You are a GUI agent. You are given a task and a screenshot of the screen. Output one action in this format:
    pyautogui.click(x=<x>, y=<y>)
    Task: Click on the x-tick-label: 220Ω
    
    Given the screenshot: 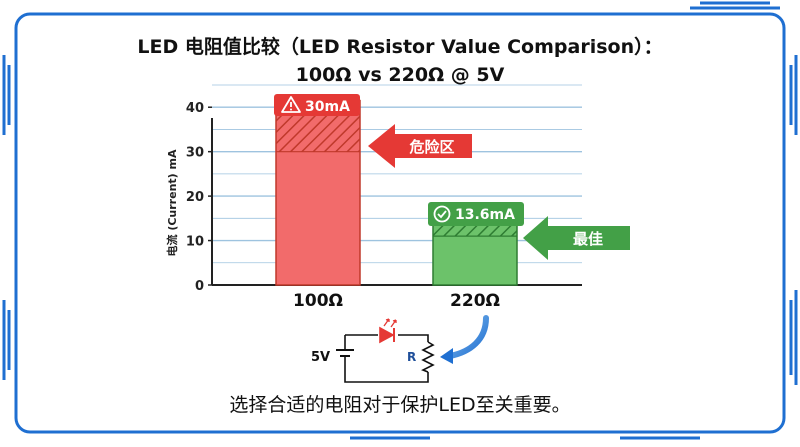 What is the action you would take?
    pyautogui.click(x=475, y=301)
    